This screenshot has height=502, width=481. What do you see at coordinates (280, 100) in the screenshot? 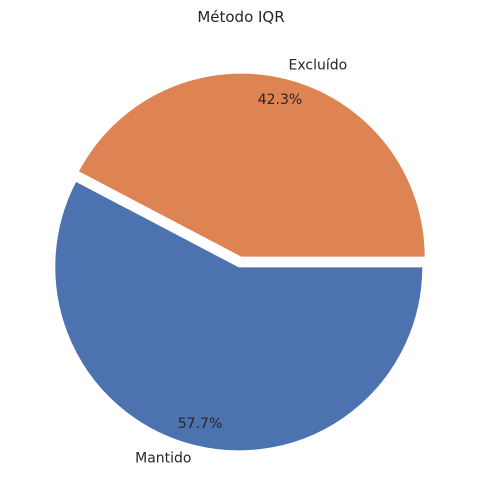
I see `slice-percent-excluído: 42.3%` at bounding box center [280, 100].